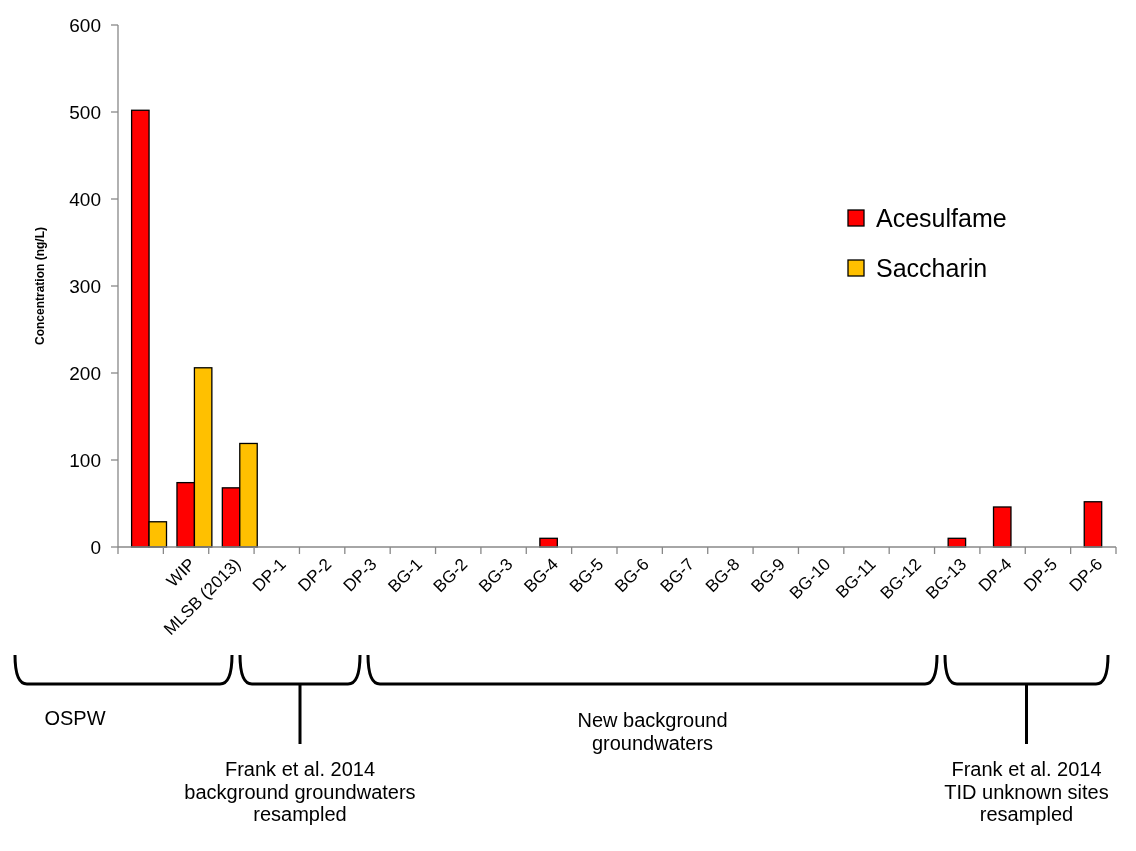 The height and width of the screenshot is (851, 1136). Describe the element at coordinates (941, 217) in the screenshot. I see `legend-label: Acesulfame` at that location.